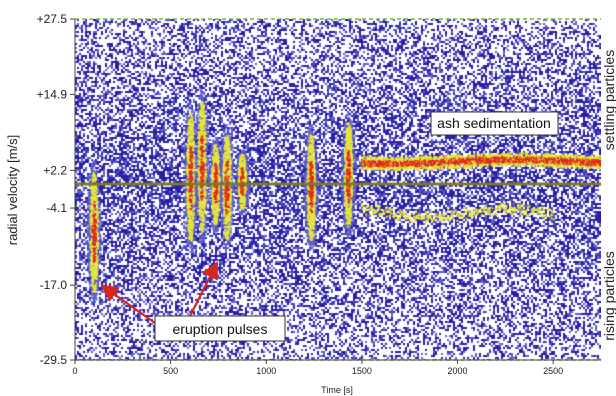 This screenshot has height=396, width=616. I want to click on y-tick-label: +14.9, so click(52, 94).